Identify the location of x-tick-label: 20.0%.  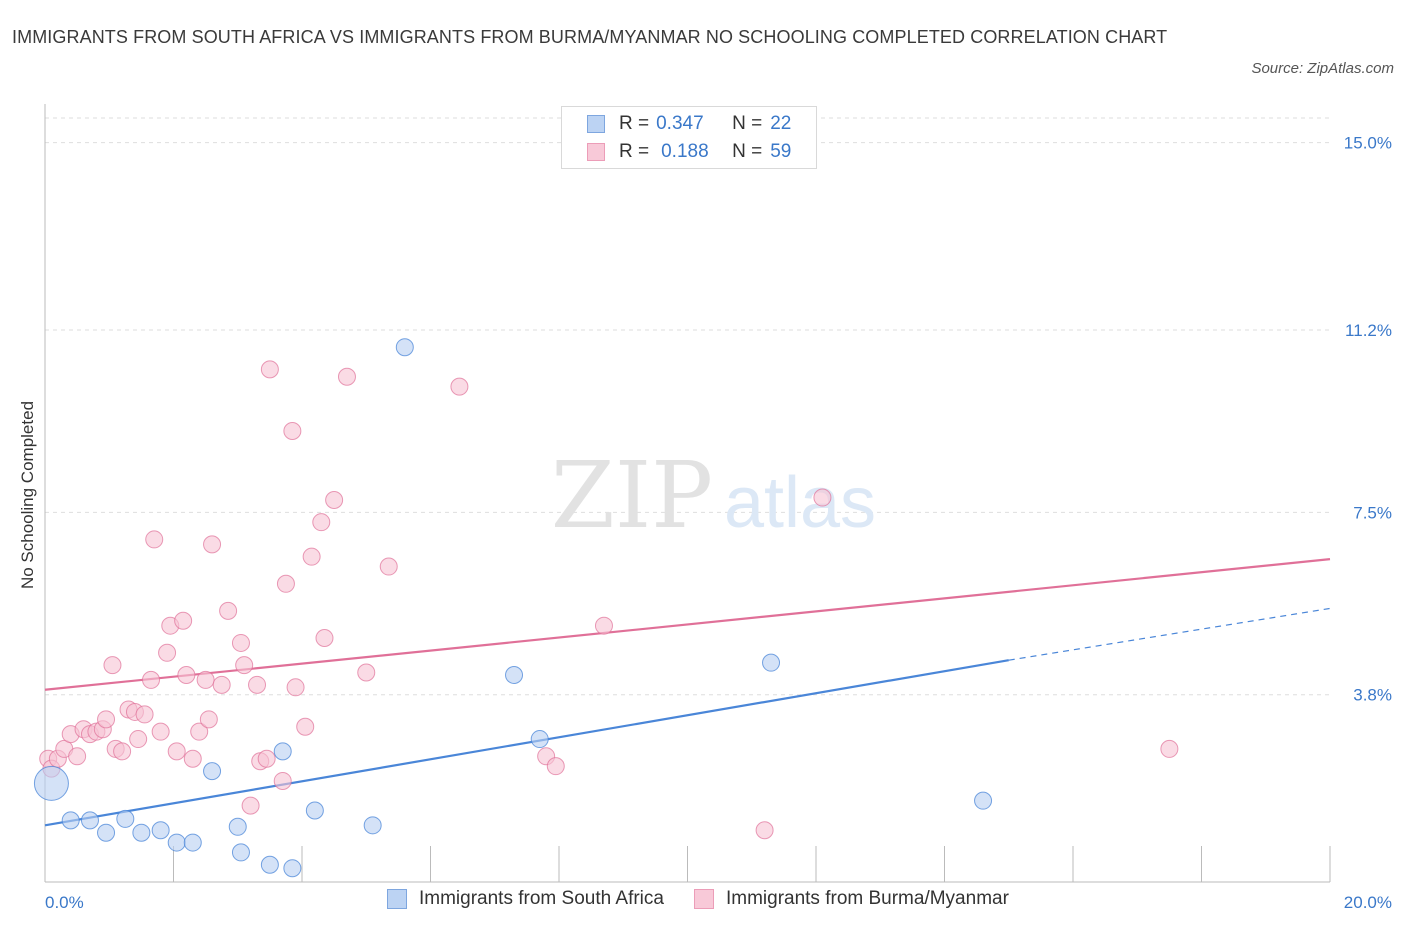
(1368, 902).